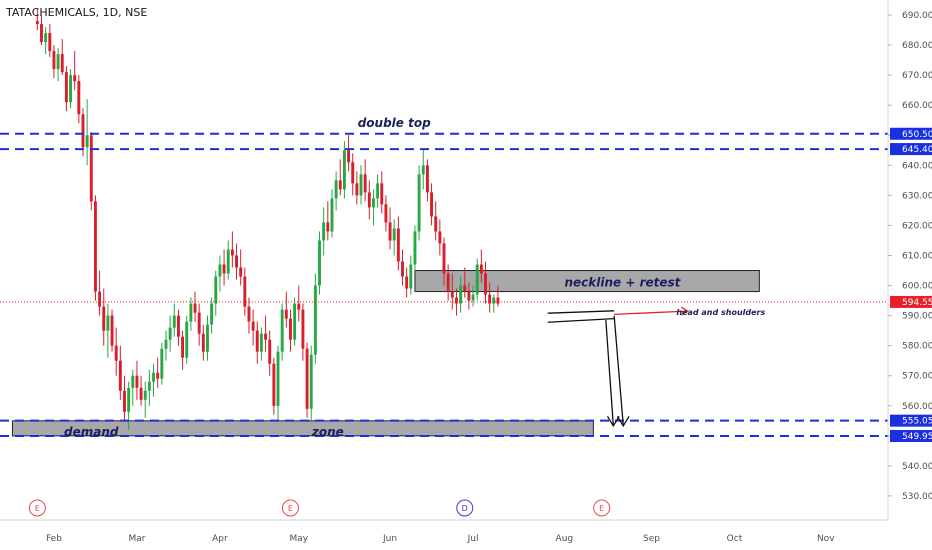 This screenshot has height=550, width=932. What do you see at coordinates (76, 12) in the screenshot?
I see `chart-title: TATACHEMICALS, 1D, NSE` at bounding box center [76, 12].